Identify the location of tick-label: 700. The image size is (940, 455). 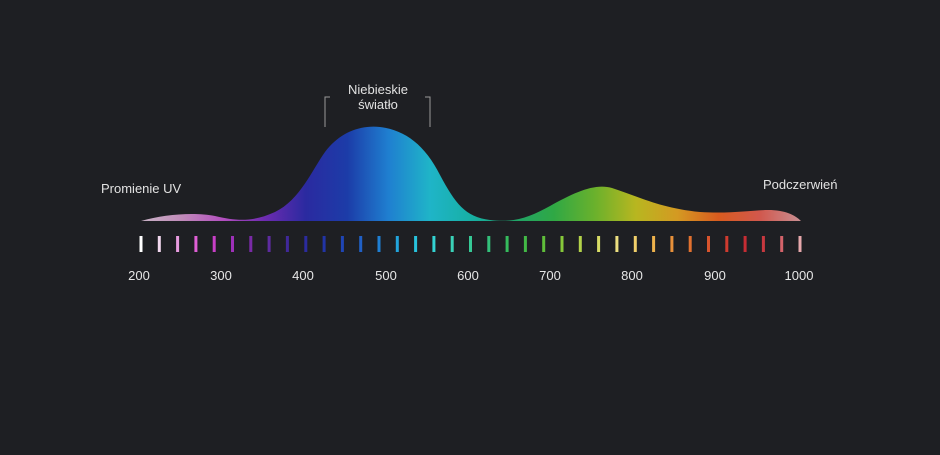
(550, 275).